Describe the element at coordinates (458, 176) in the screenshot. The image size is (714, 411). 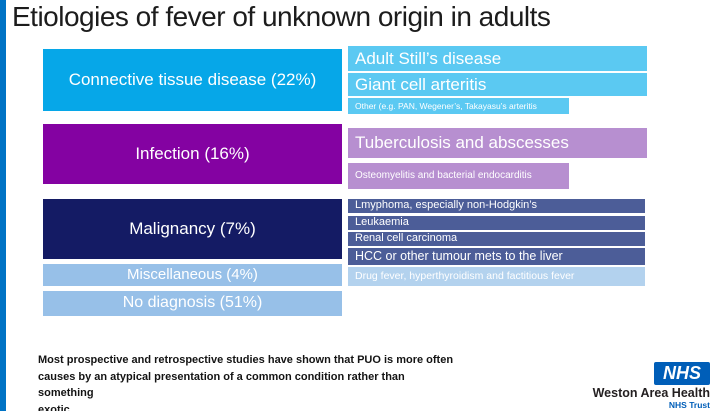
I see `detail-box-osteomyelitis-endocarditis: Osteomyelitis and bacterial endocarditis` at that location.